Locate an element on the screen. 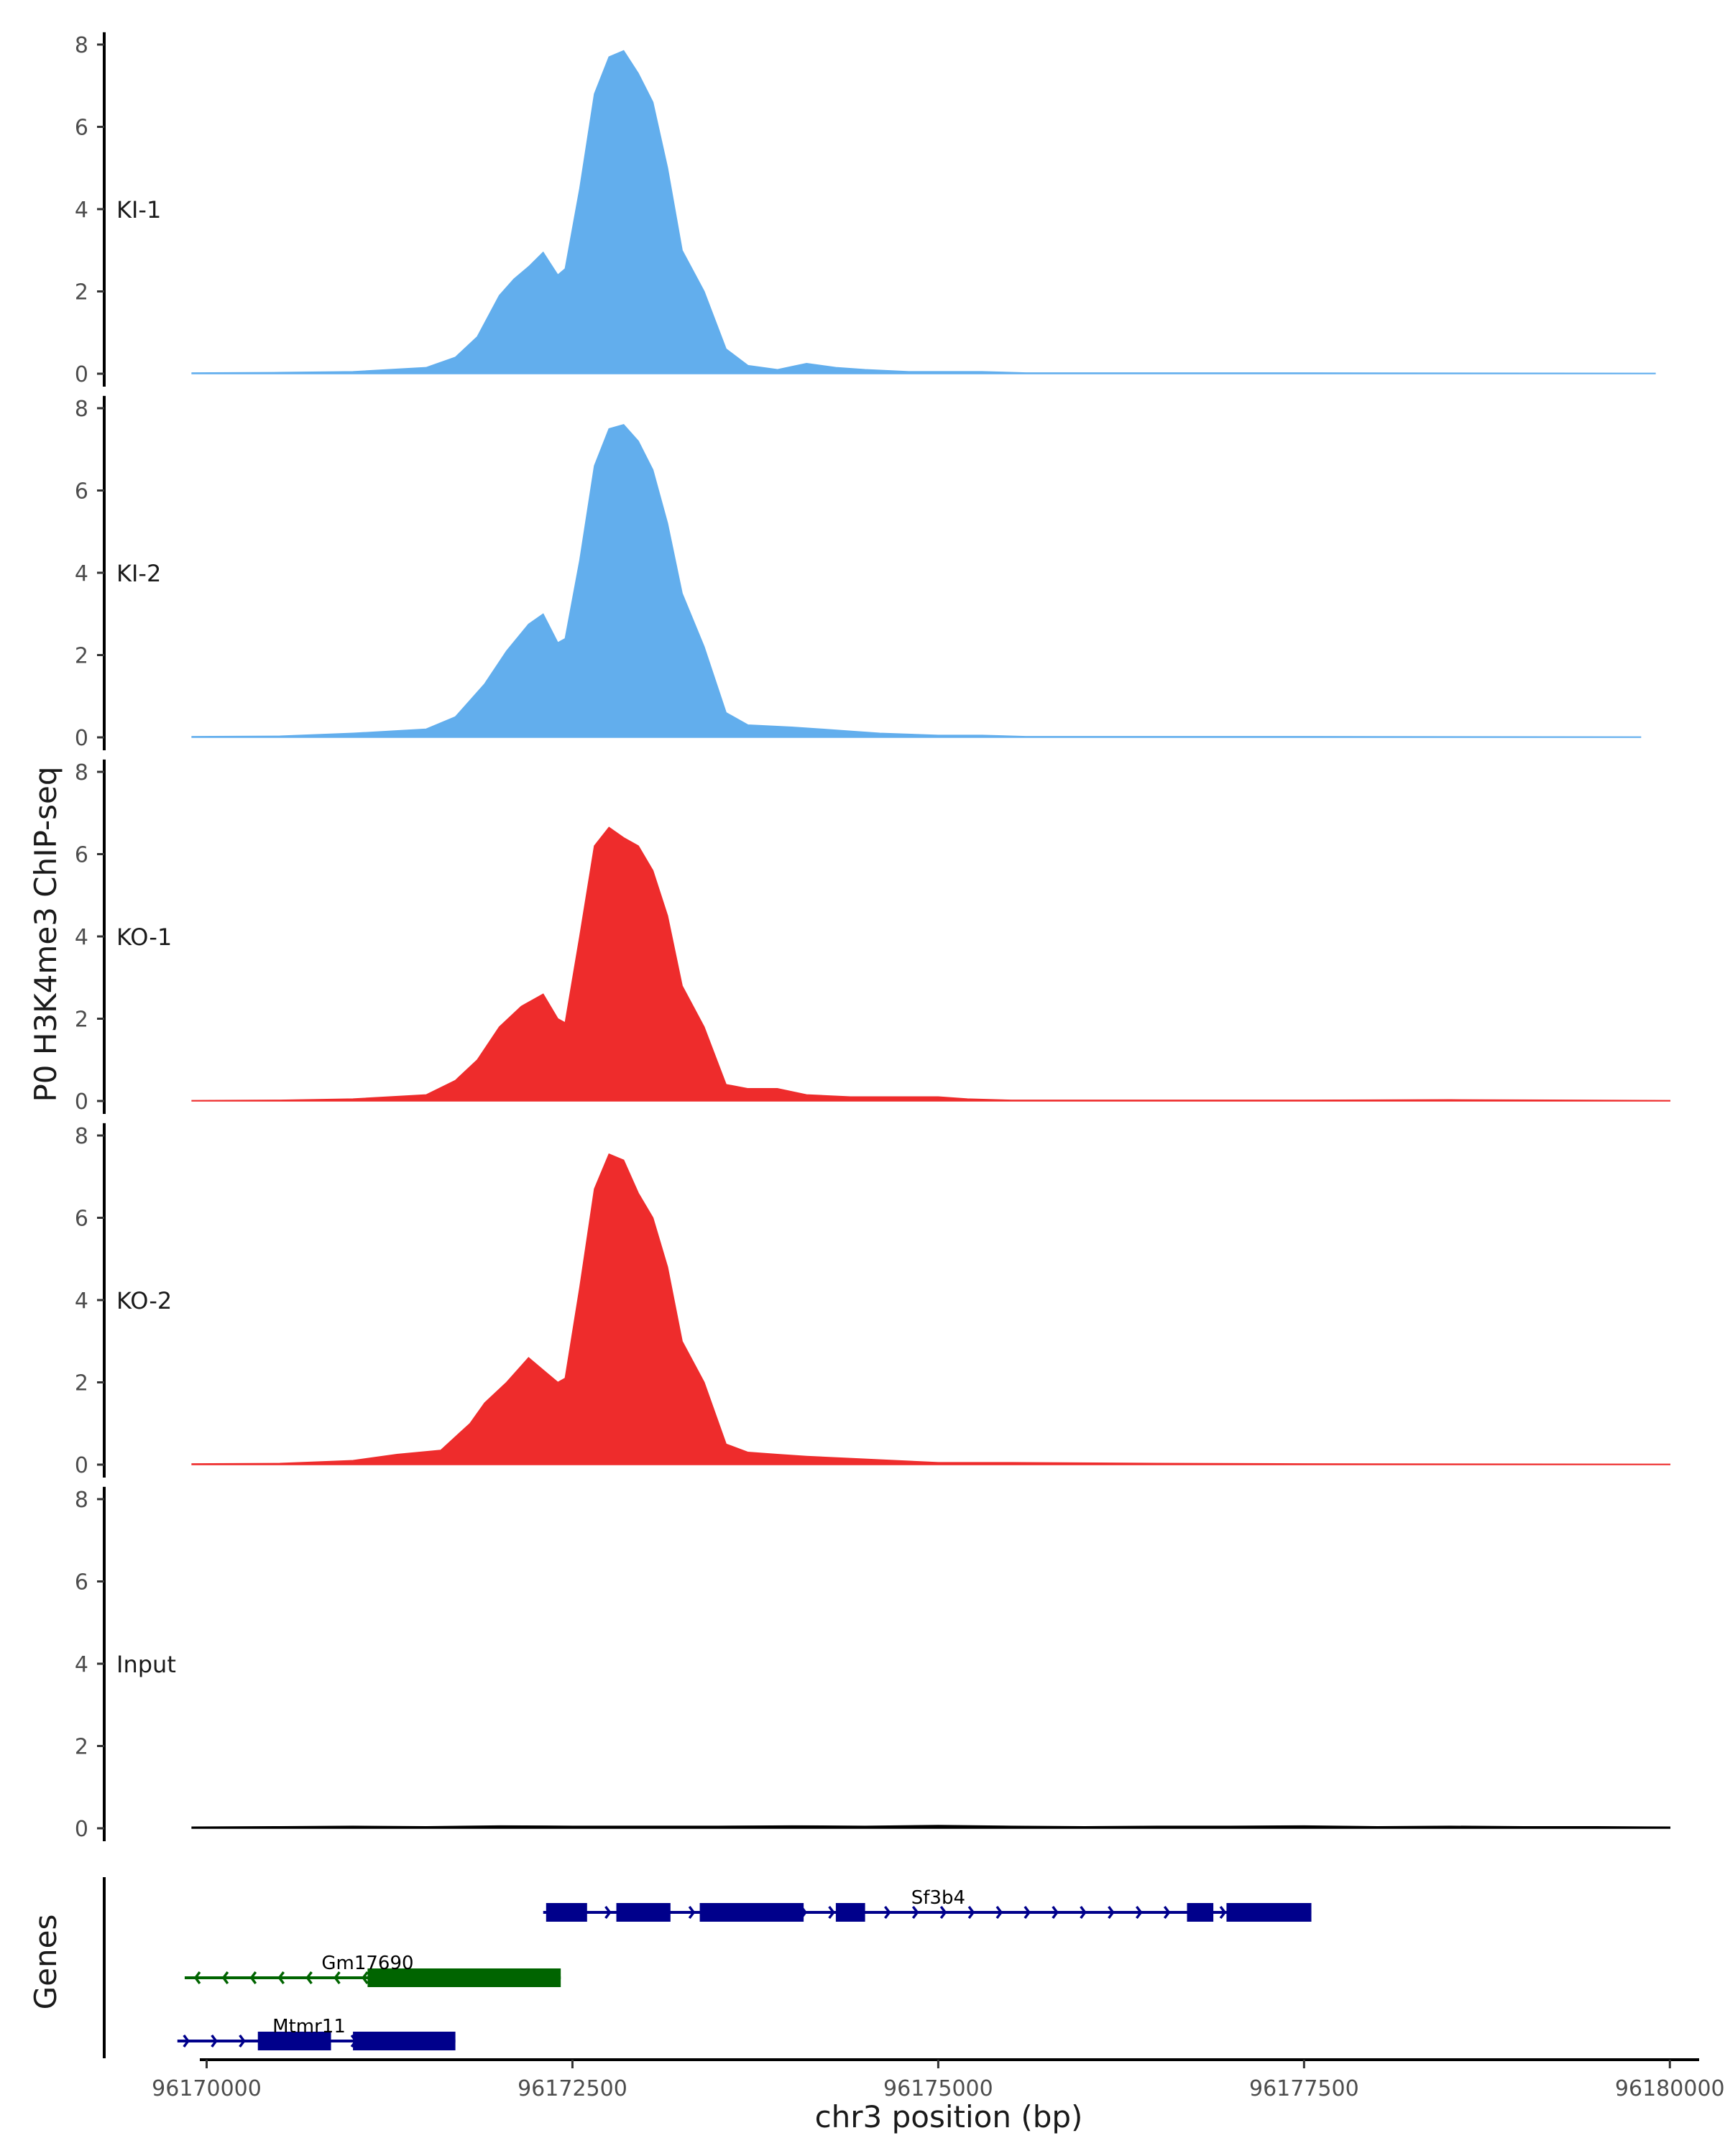  gene-mtmr11: Mtmr11 is located at coordinates (316, 2033).